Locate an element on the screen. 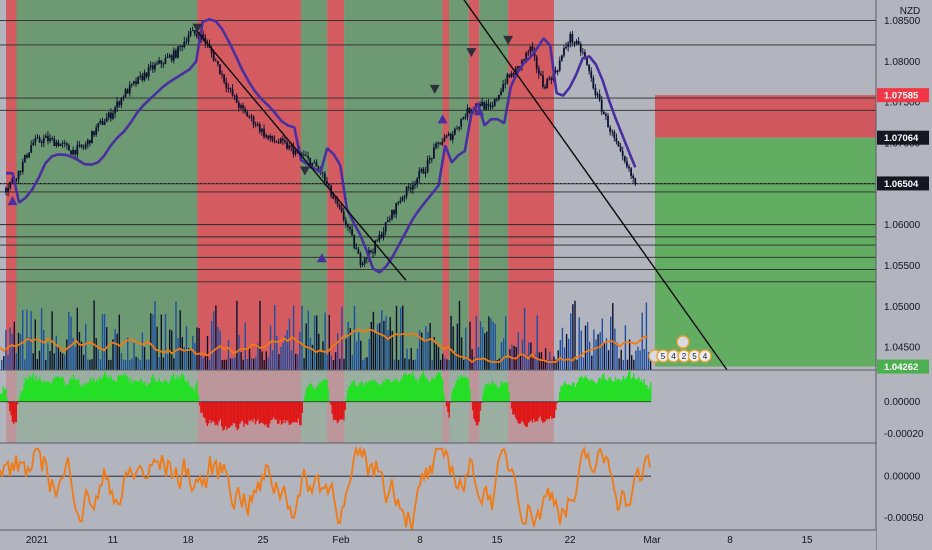 The height and width of the screenshot is (550, 932). oscillator-tick-label: -0.00020 is located at coordinates (904, 434).